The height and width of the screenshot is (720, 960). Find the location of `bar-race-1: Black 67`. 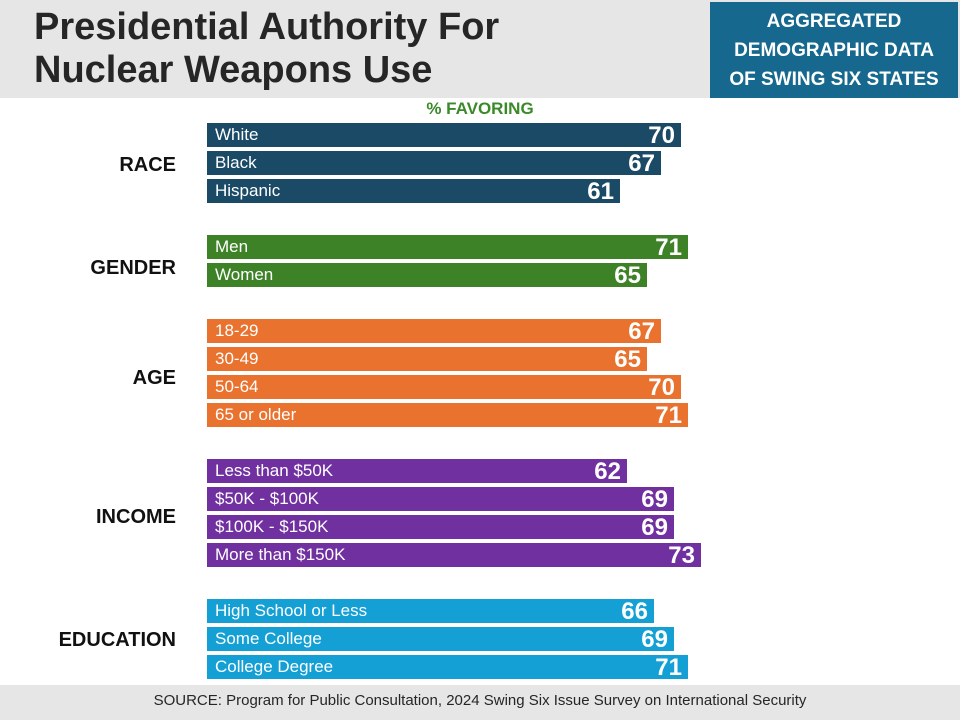

bar-race-1: Black 67 is located at coordinates (434, 163).